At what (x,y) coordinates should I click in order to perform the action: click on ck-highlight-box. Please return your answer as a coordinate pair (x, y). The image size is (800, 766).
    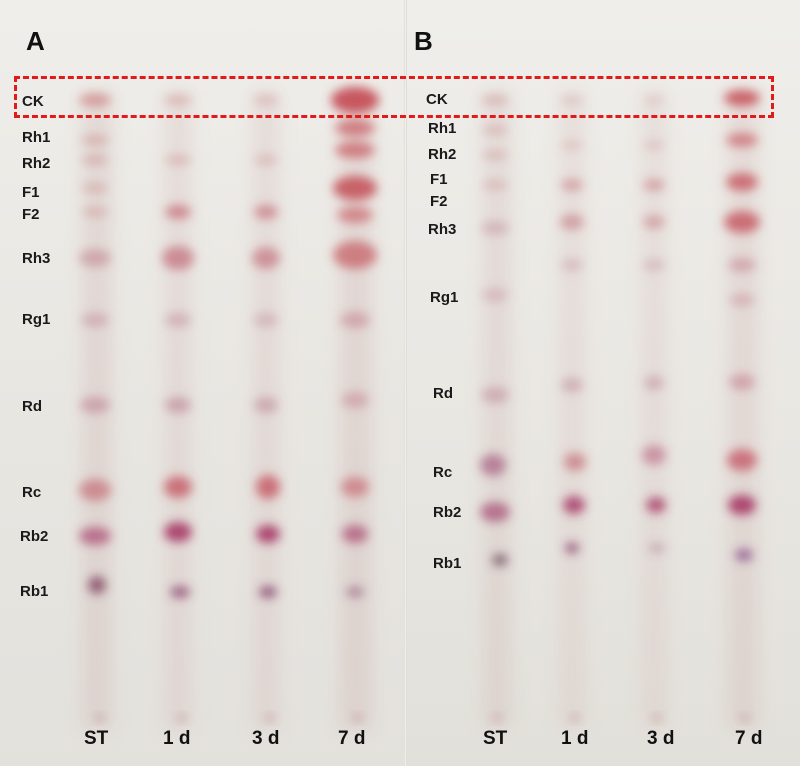
    Looking at the image, I should click on (394, 97).